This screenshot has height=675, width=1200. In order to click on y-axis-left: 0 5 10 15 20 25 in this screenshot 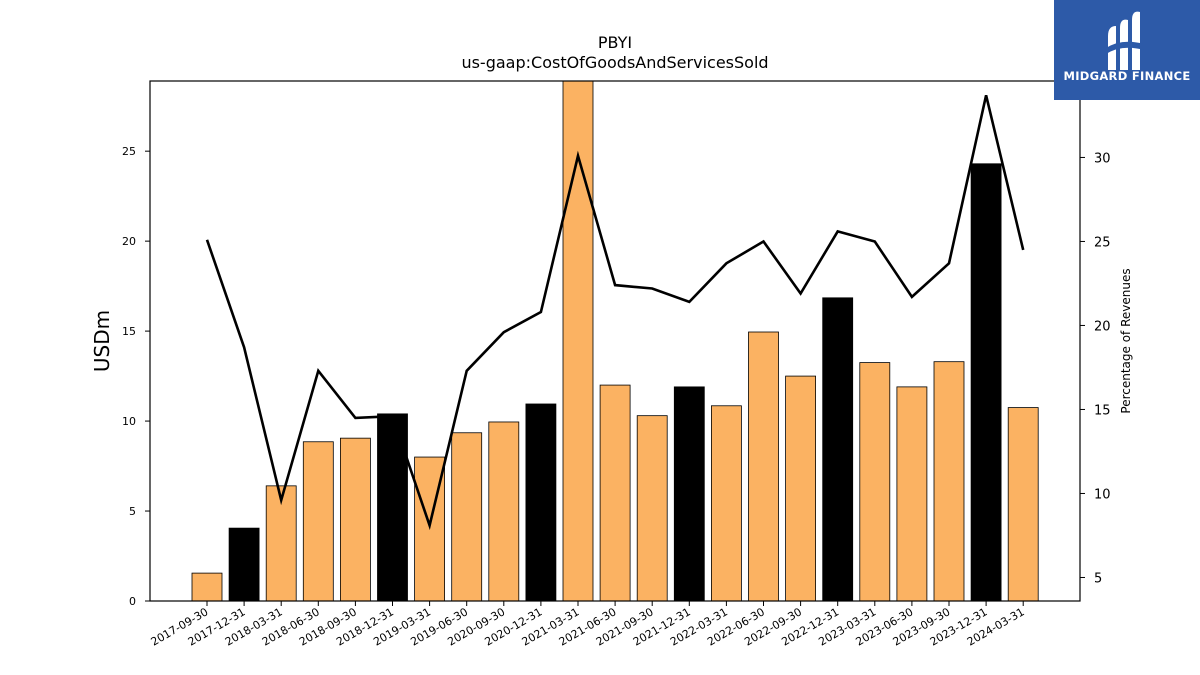, I will do `click(136, 376)`.